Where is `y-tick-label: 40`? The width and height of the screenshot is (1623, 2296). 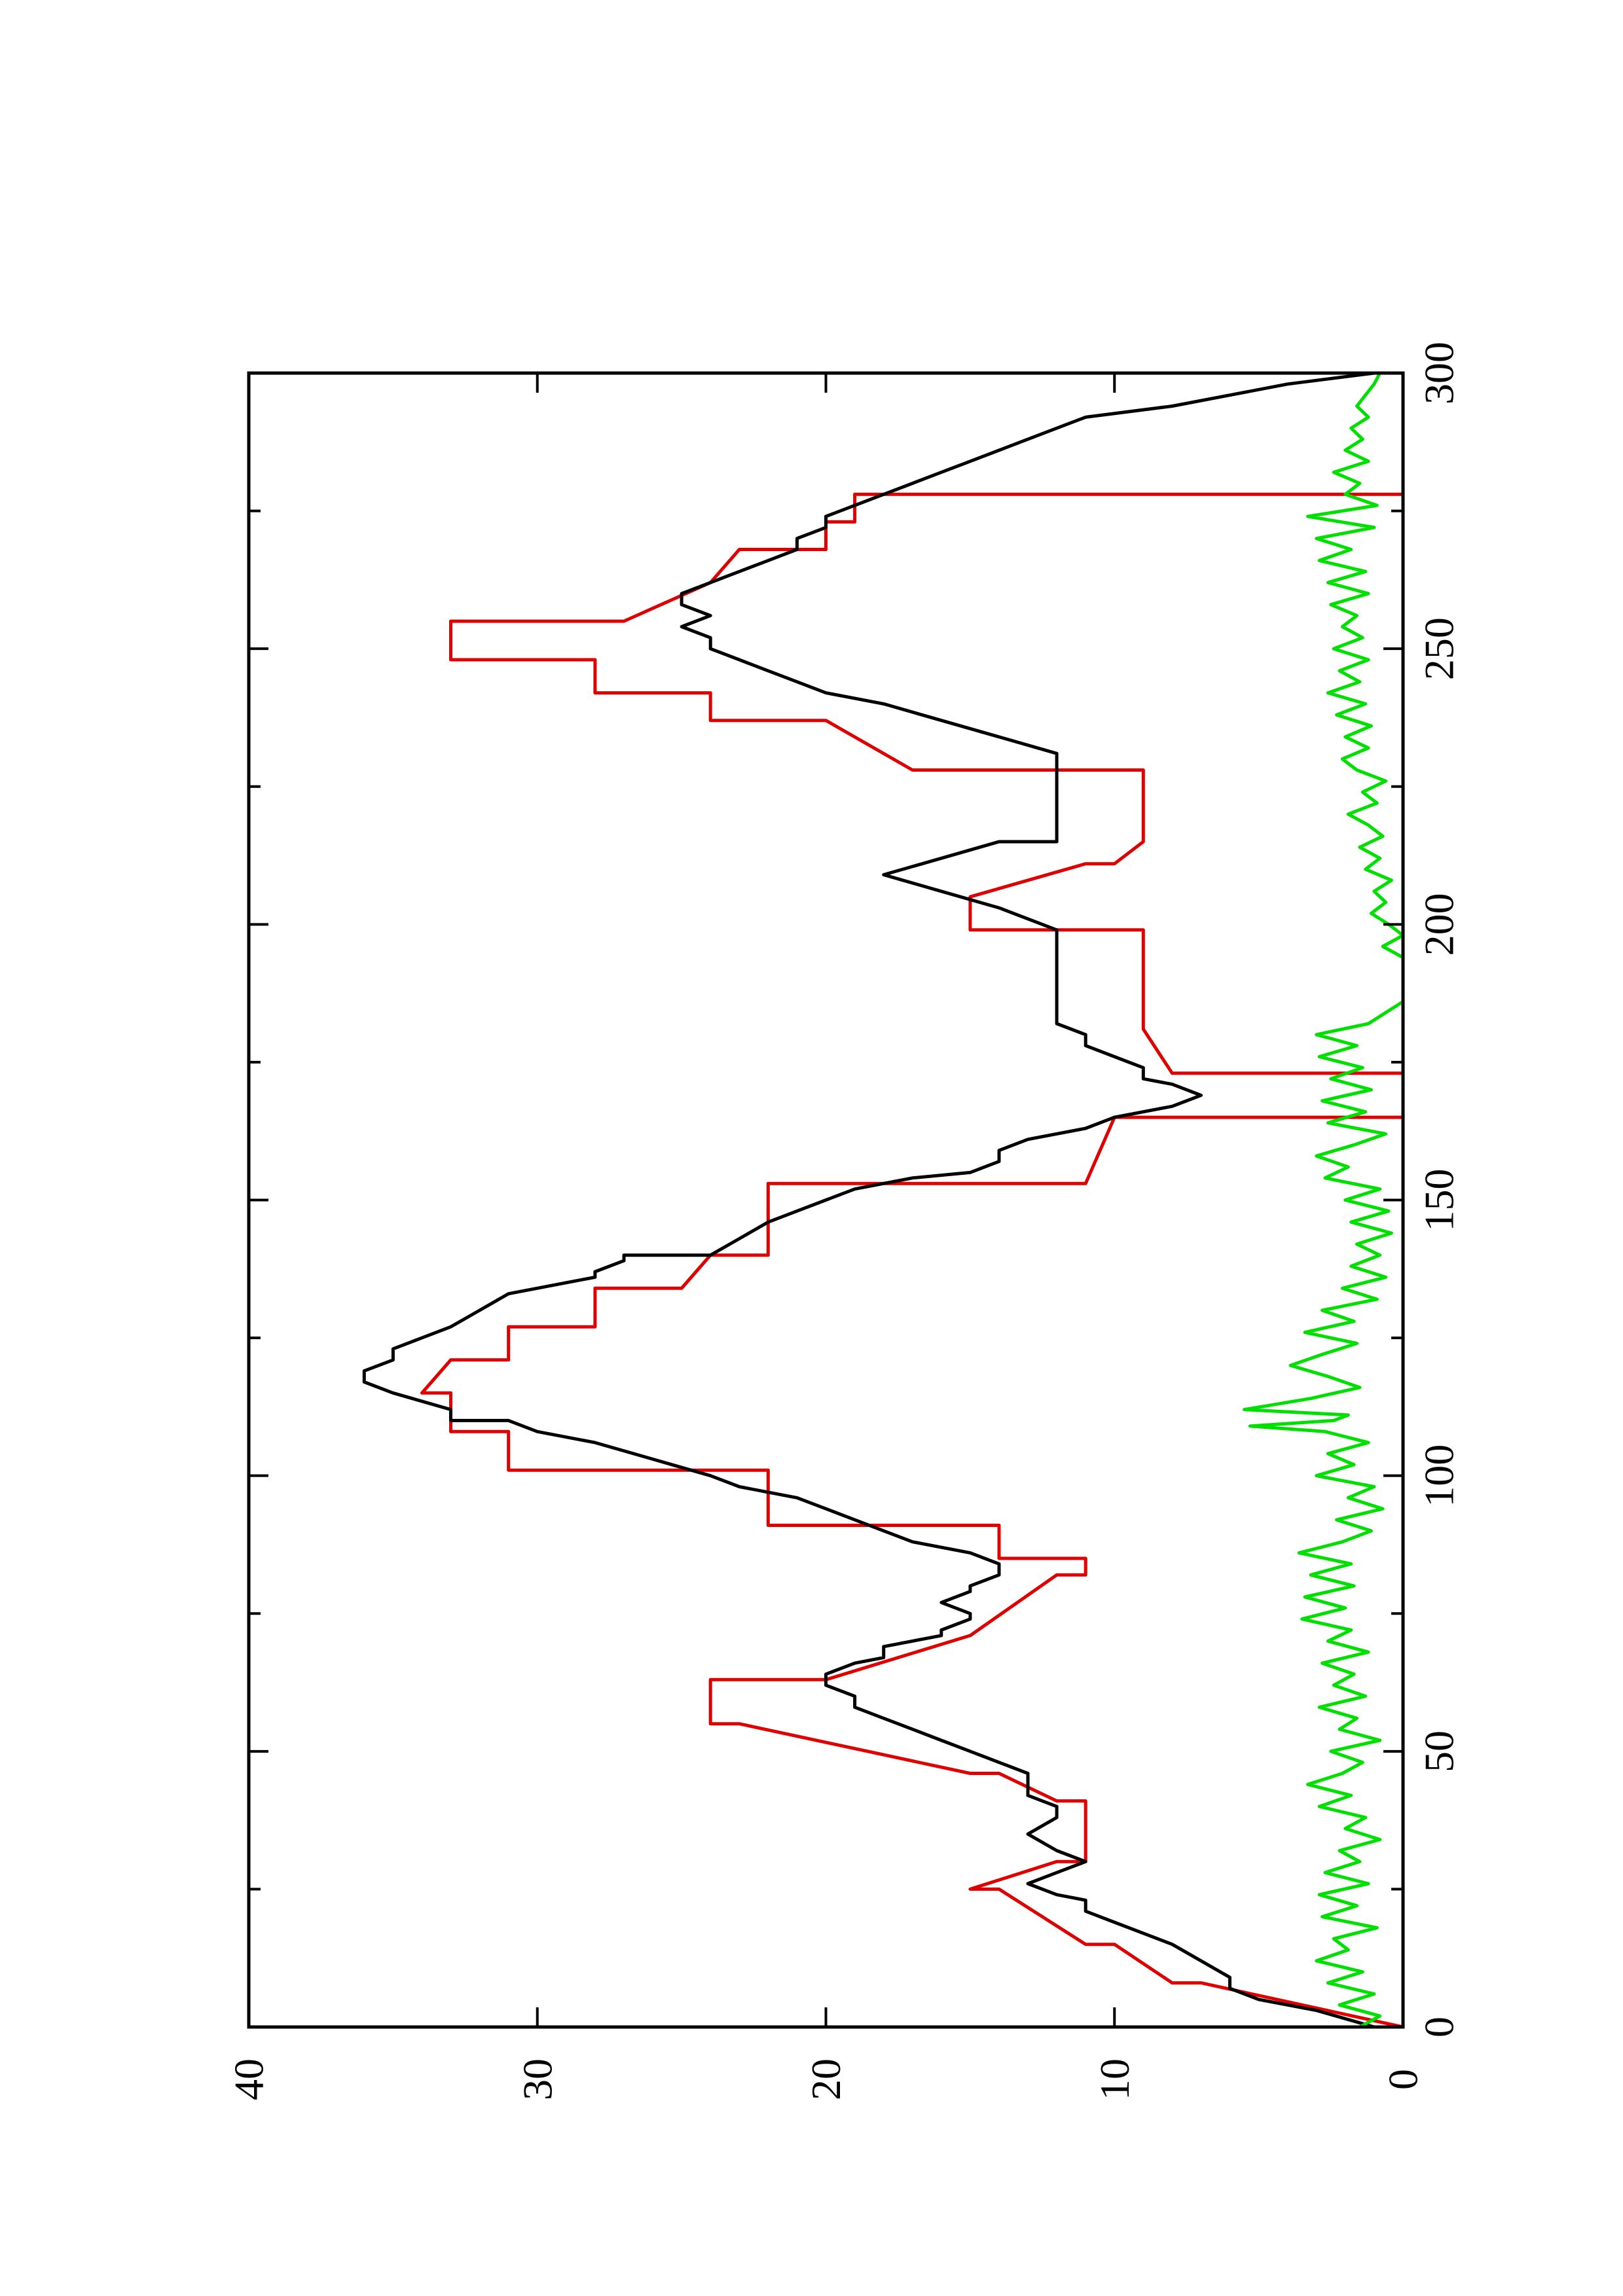 y-tick-label: 40 is located at coordinates (249, 2079).